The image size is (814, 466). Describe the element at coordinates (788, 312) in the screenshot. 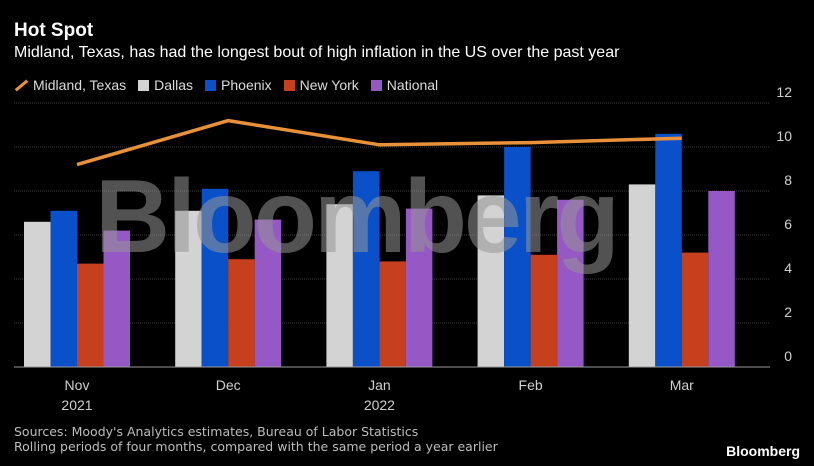

I see `y-tick-label: 2` at that location.